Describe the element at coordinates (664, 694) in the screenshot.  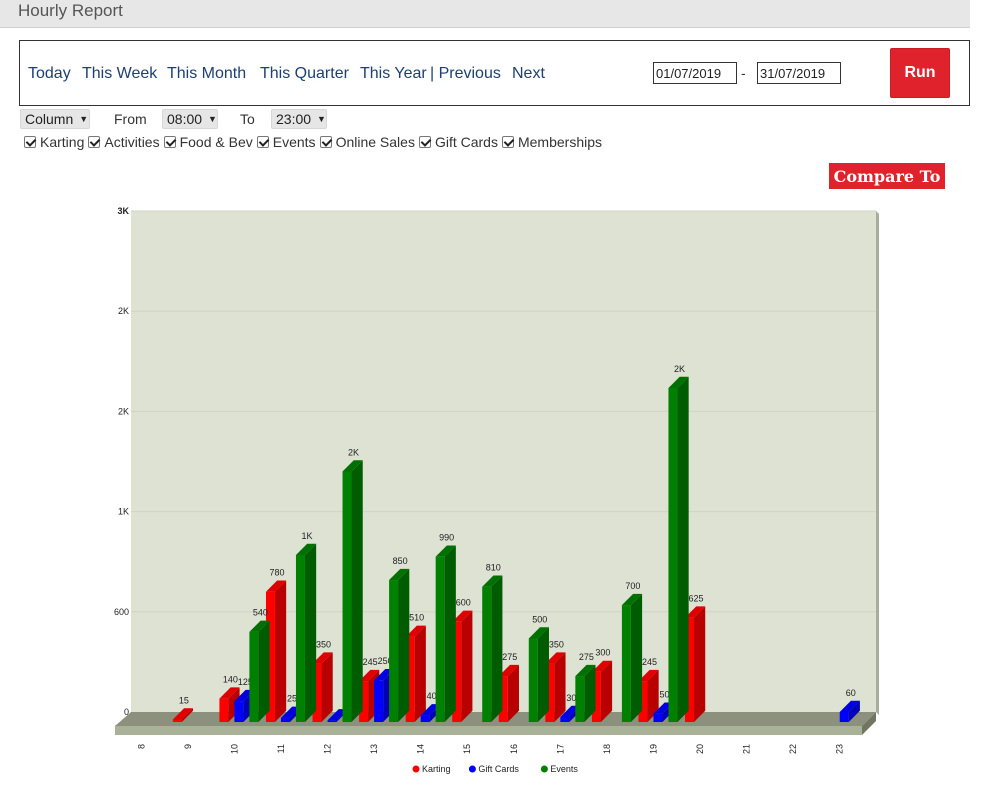
I see `data-label: 50` at that location.